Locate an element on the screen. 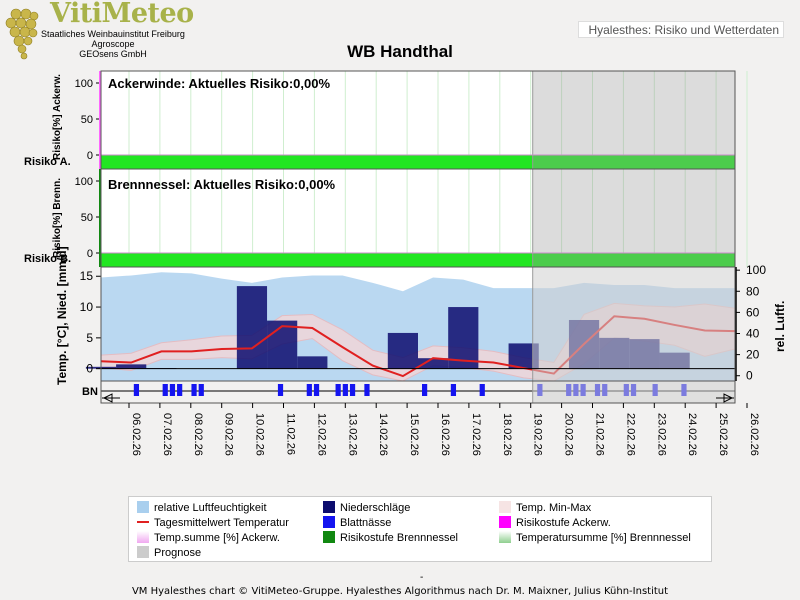 The width and height of the screenshot is (800, 600). weather-left-tick-label: 0 is located at coordinates (89, 369).